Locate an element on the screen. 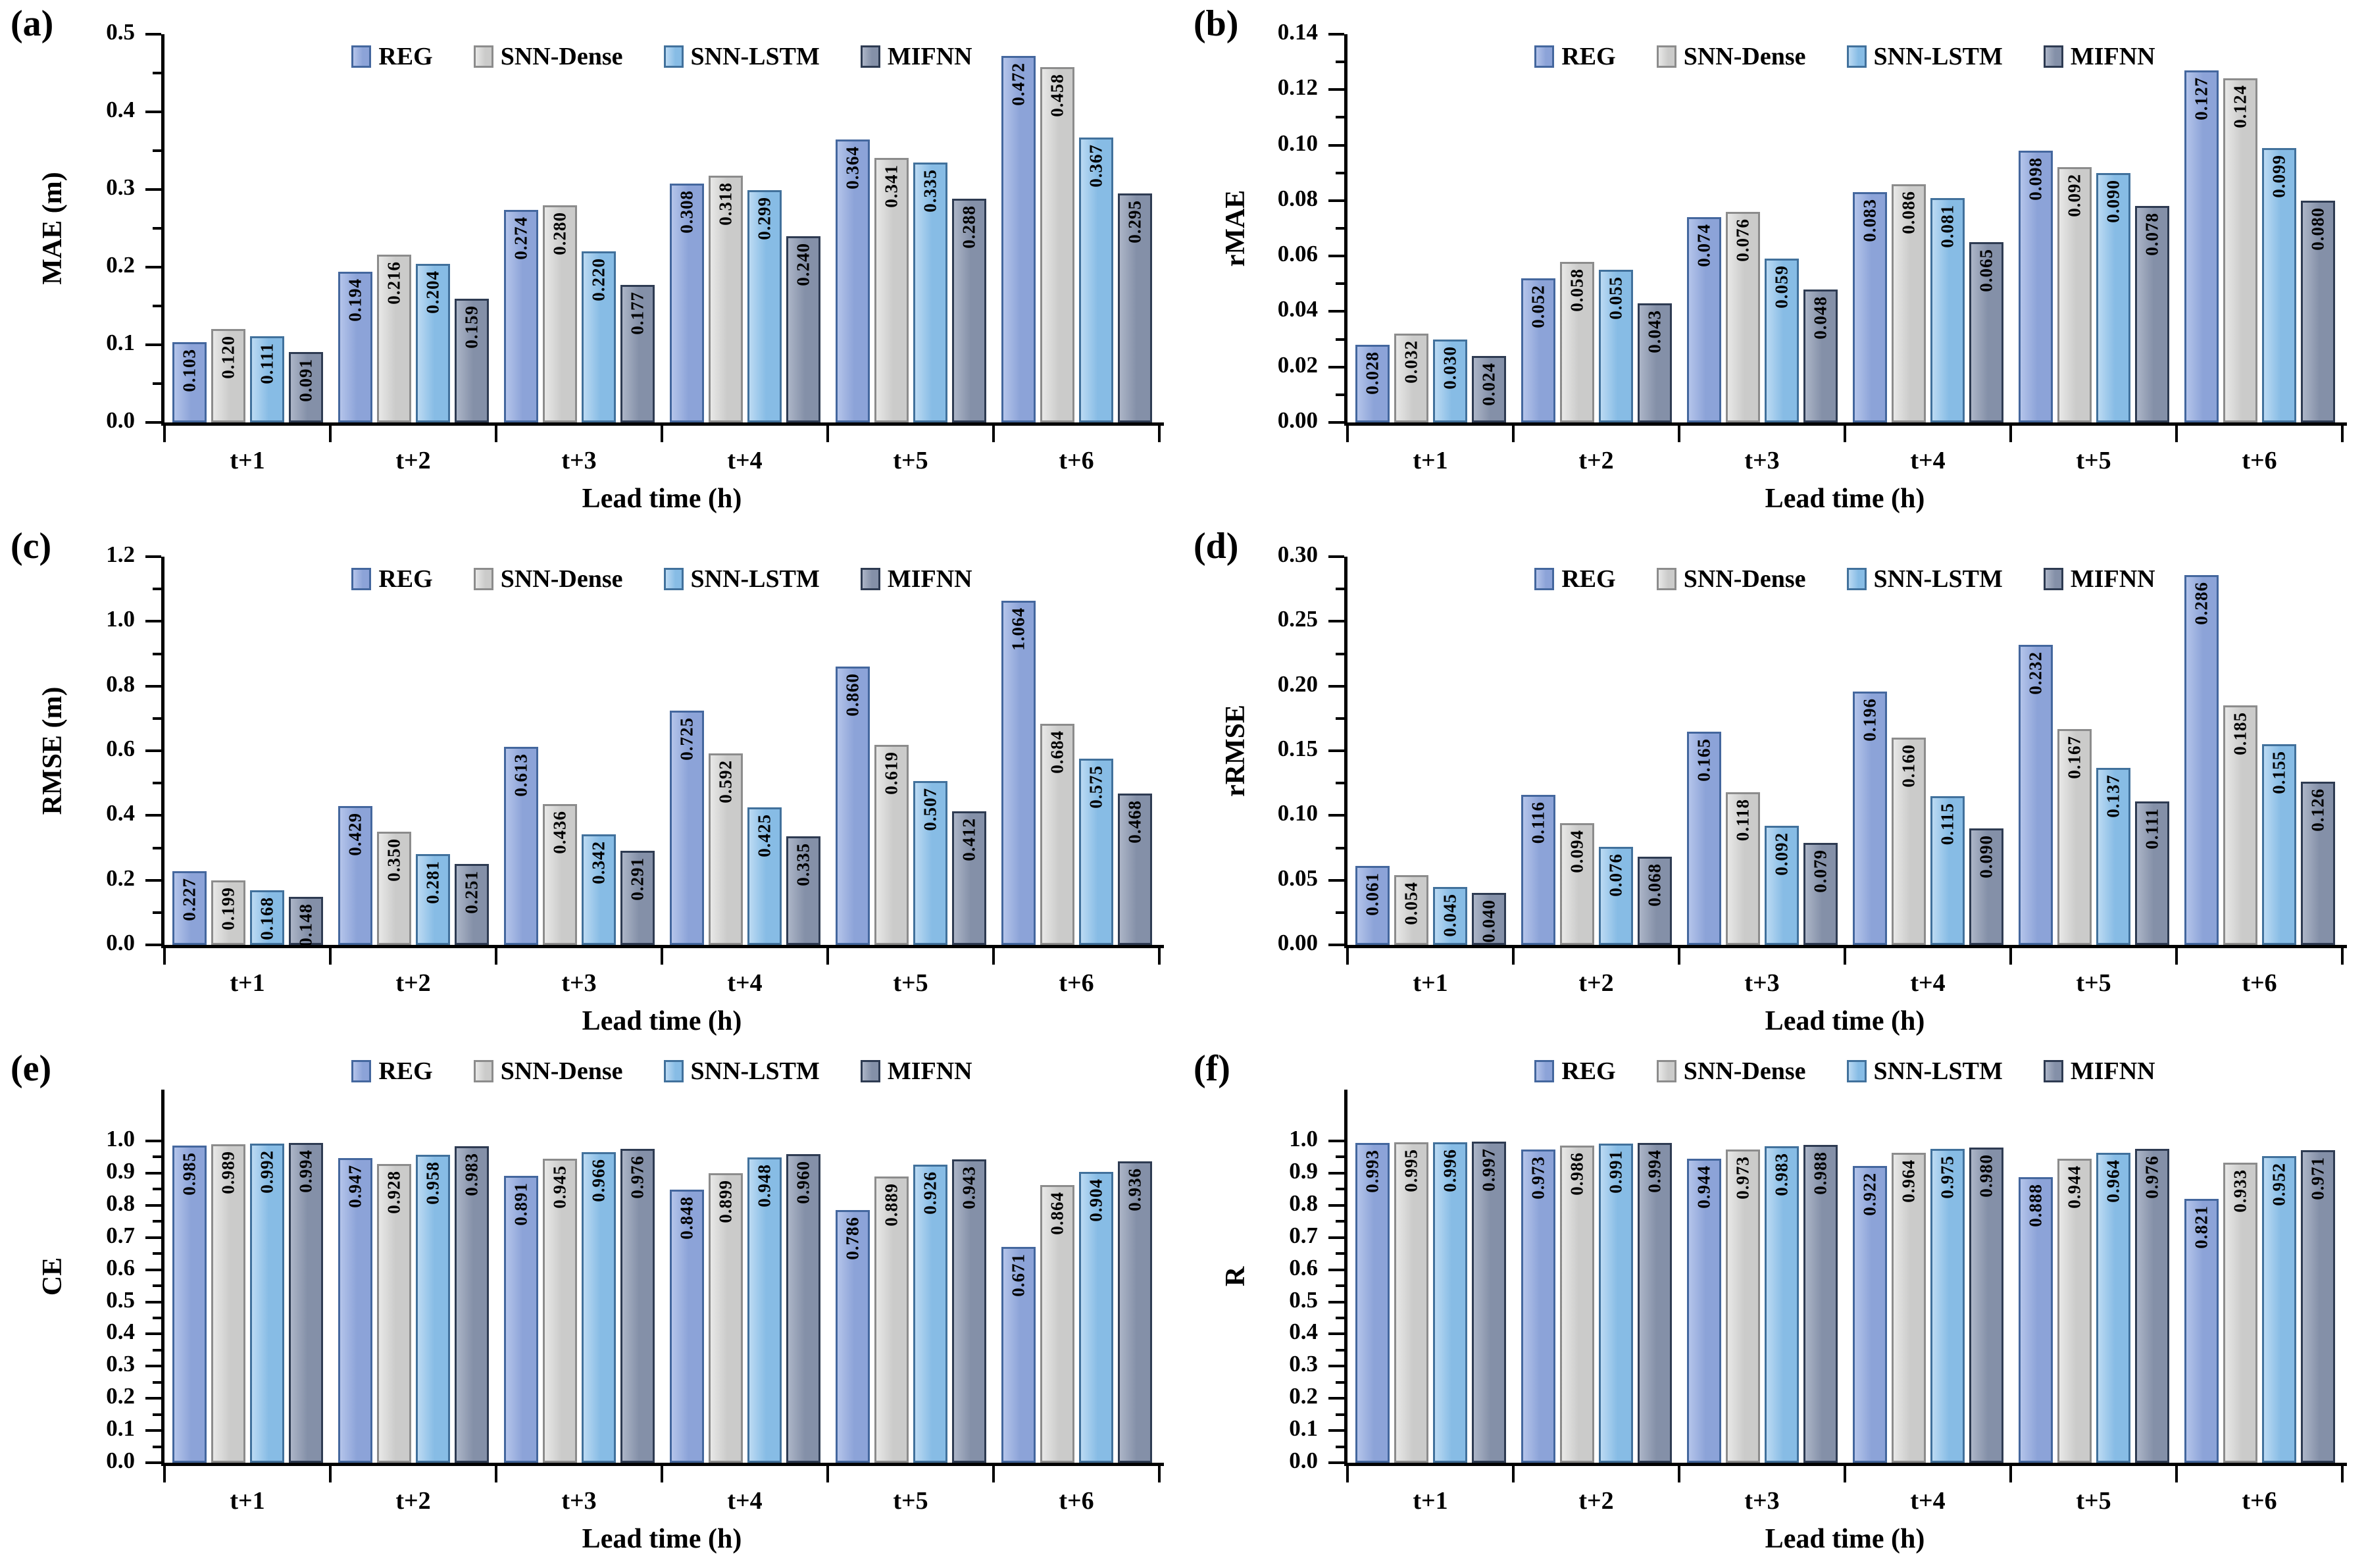 This screenshot has width=2366, height=1568. bar-group: 0.052 0.058 0.055 0.043 is located at coordinates (1596, 228).